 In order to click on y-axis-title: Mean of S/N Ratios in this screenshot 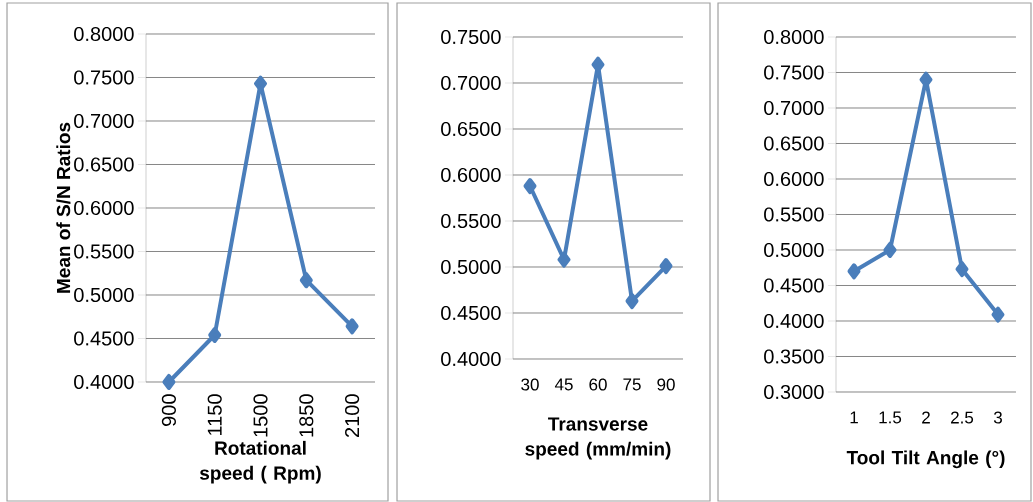, I will do `click(63, 207)`.